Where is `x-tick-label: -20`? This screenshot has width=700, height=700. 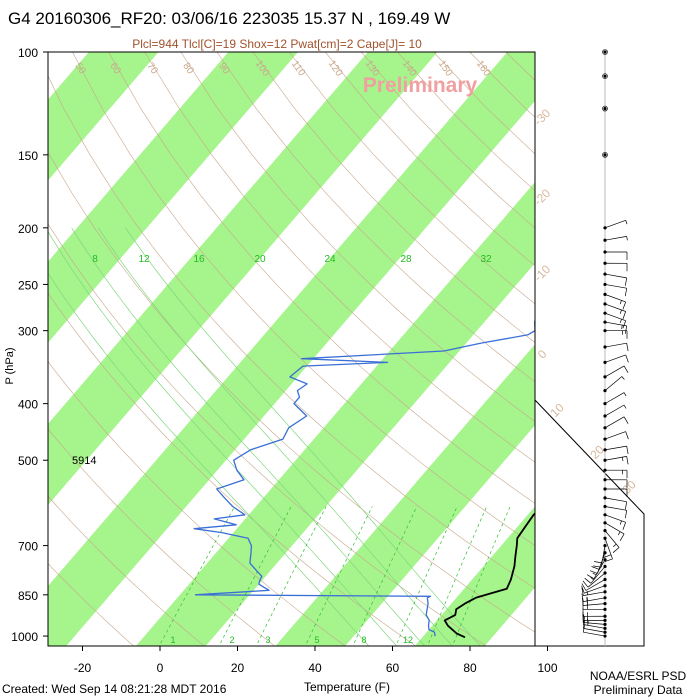
x-tick-label: -20 is located at coordinates (83, 668).